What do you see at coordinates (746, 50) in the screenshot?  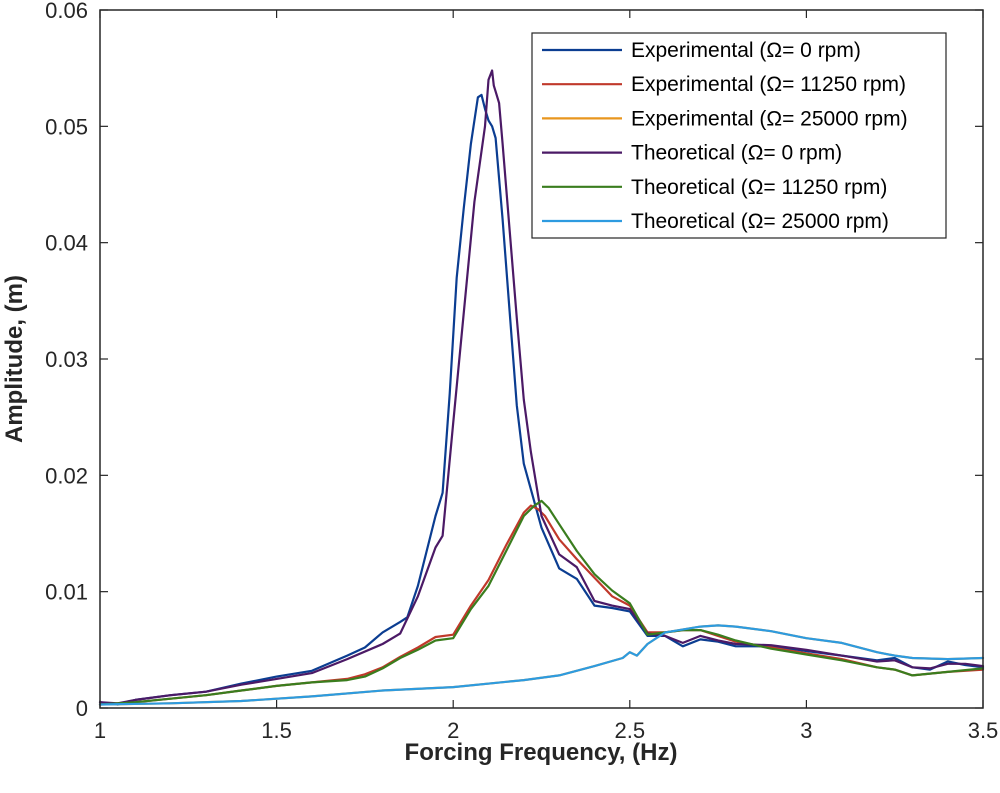 I see `legend-label-1: Experimental (Ω= 0 rpm)` at bounding box center [746, 50].